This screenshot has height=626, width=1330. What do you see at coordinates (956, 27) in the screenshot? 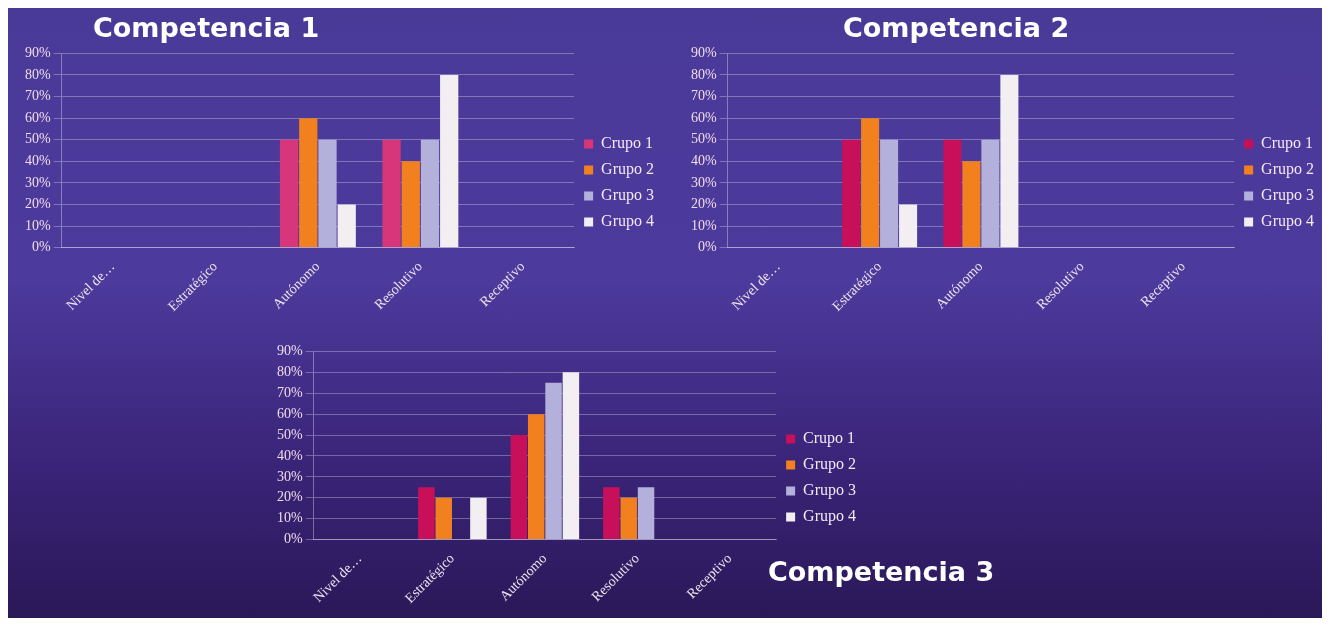
I see `chart-title: Competencia 2` at bounding box center [956, 27].